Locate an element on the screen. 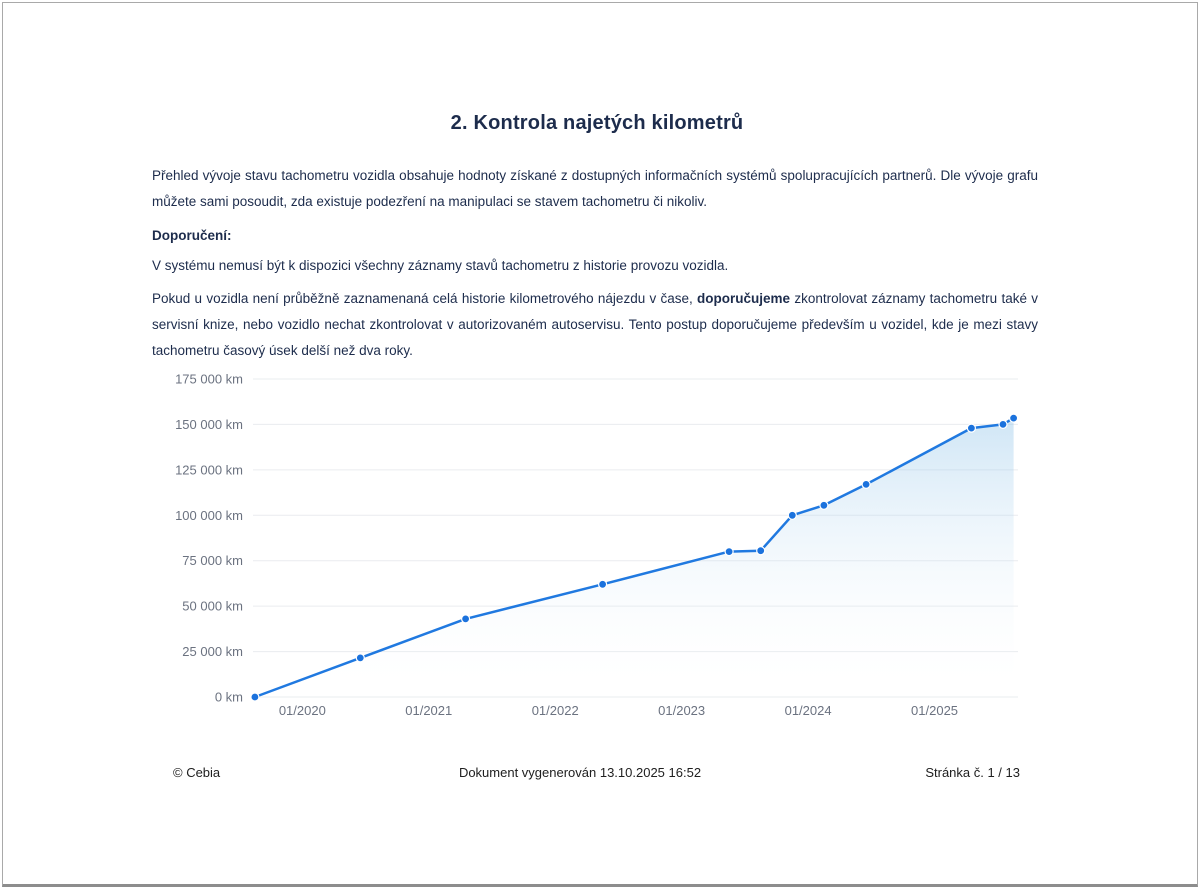  y-tick-label: 0 km is located at coordinates (229, 697).